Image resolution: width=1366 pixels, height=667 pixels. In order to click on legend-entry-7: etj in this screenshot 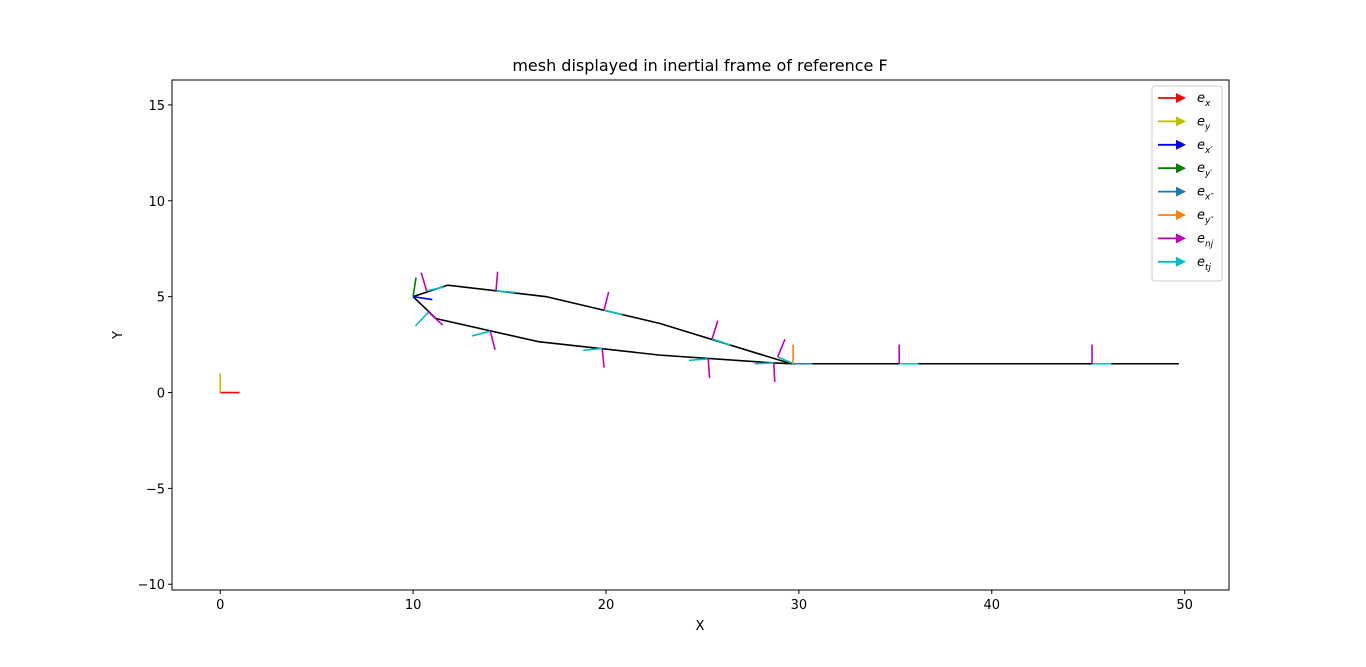, I will do `click(1204, 264)`.